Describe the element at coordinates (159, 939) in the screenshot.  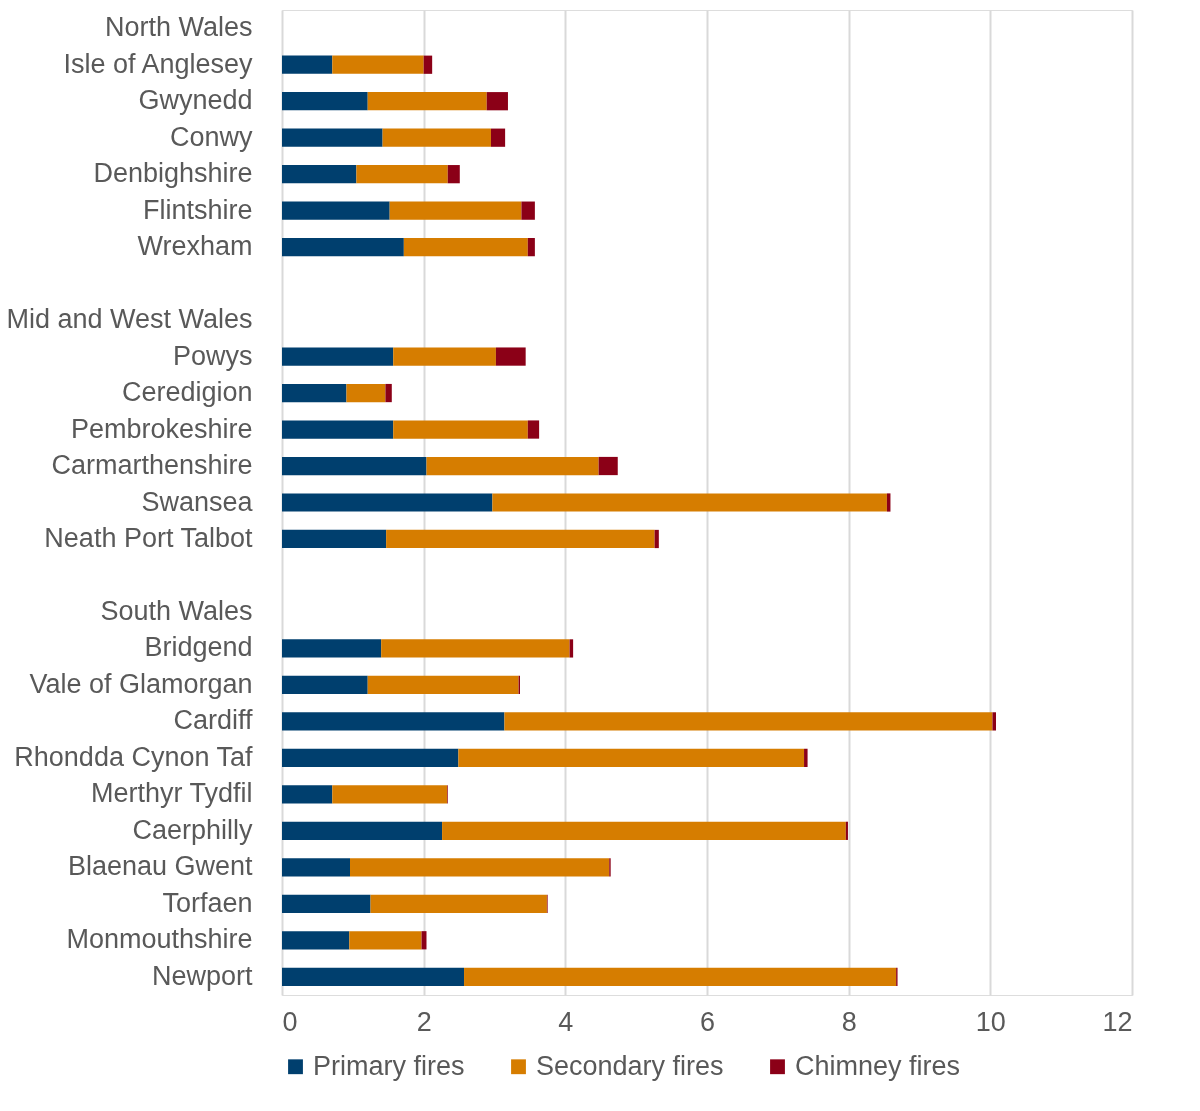
I see `y-tick-label: Monmouthshire` at that location.